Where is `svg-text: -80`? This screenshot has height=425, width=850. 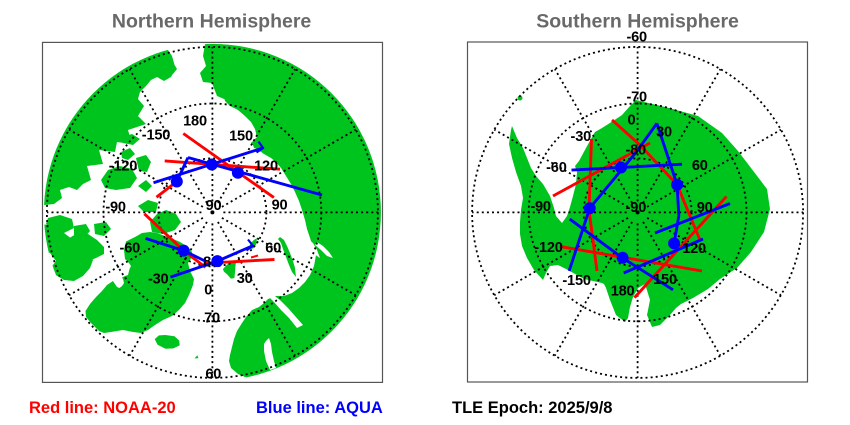 svg-text: -80 is located at coordinates (635, 151).